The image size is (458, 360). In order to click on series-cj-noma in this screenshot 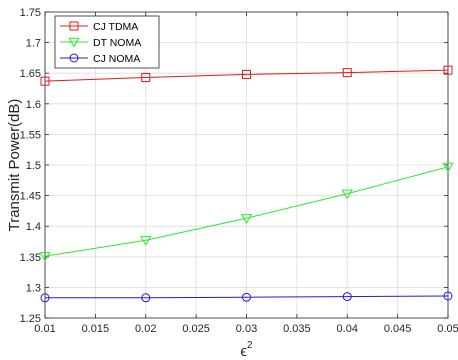, I will do `click(246, 297)`.